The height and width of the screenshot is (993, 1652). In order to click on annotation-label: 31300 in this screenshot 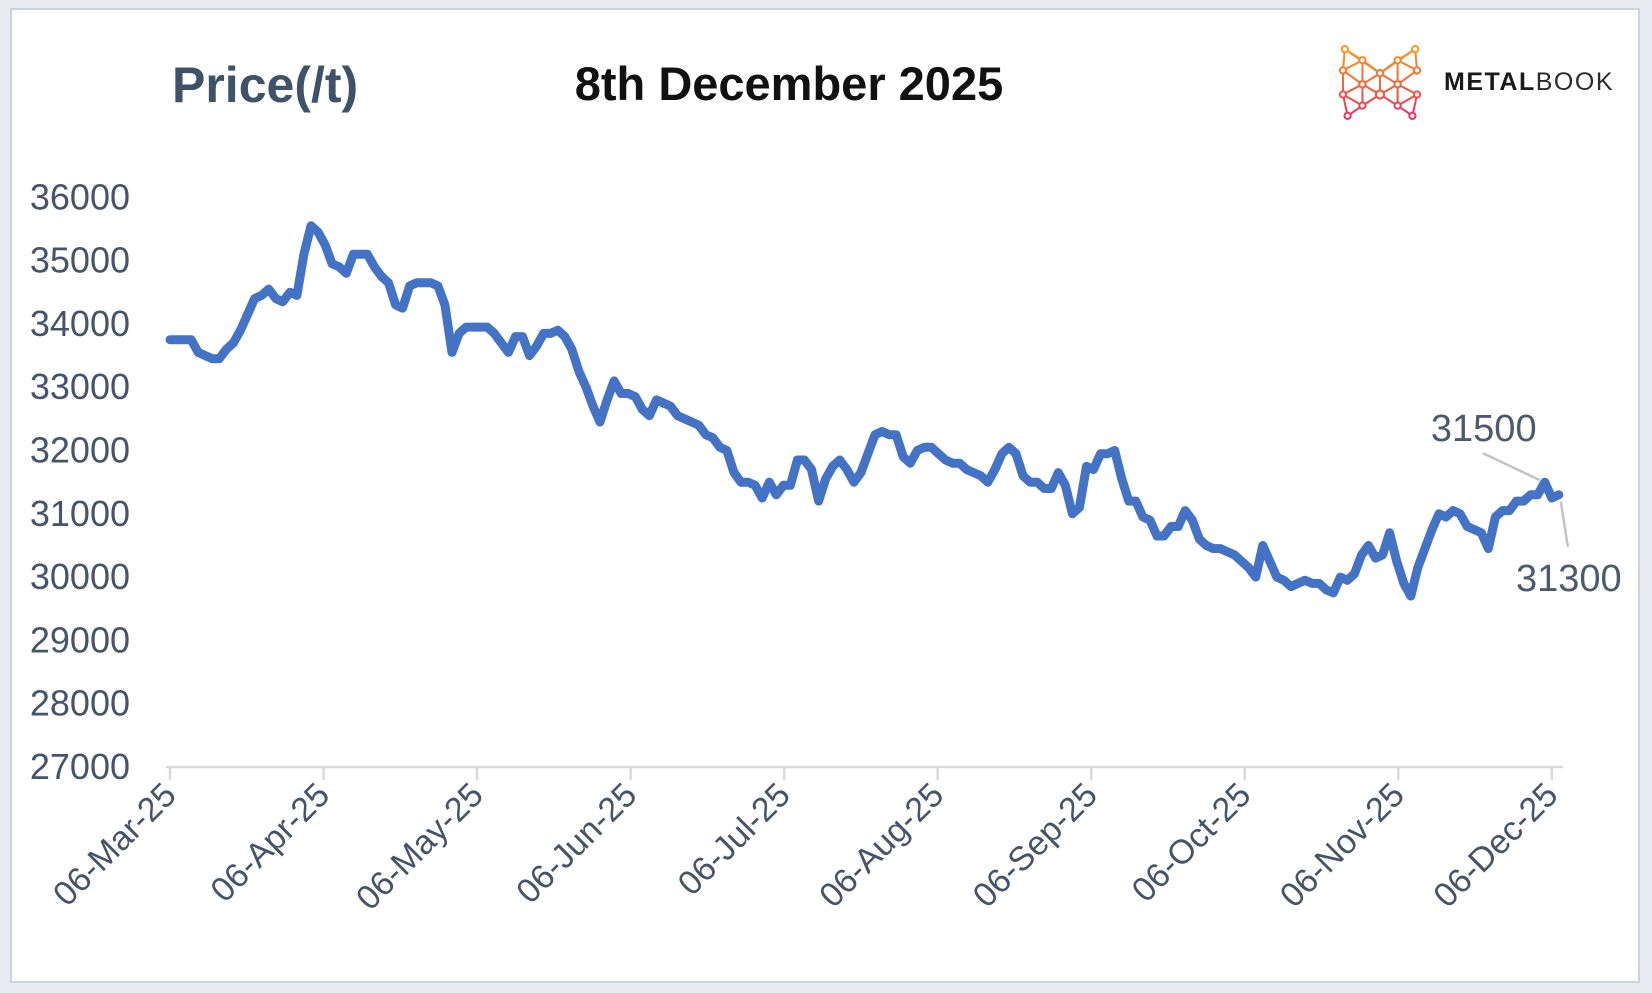, I will do `click(1569, 579)`.